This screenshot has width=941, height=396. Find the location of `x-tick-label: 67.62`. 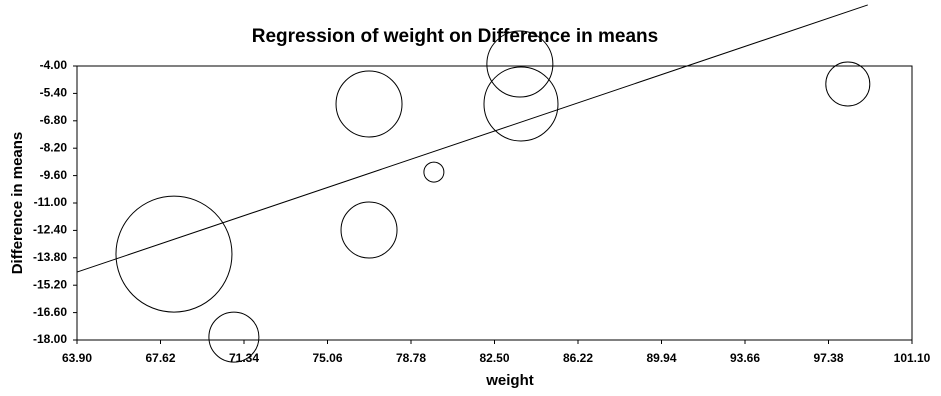

x-tick-label: 67.62 is located at coordinates (160, 358).